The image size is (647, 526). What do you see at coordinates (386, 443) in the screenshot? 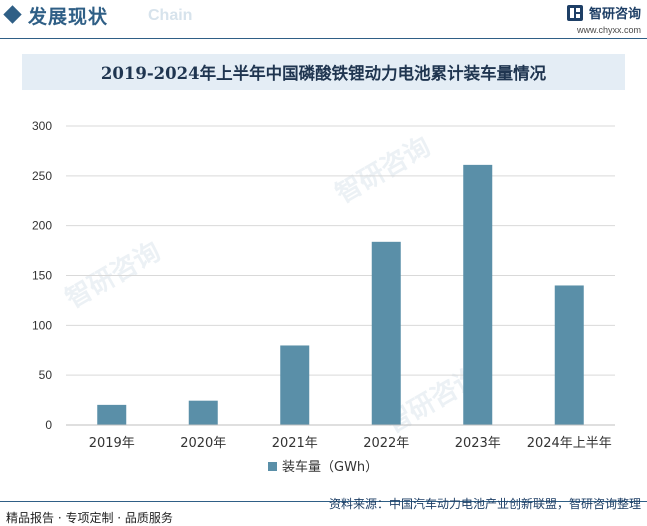
I see `x-tick-label: 2022年` at bounding box center [386, 443].